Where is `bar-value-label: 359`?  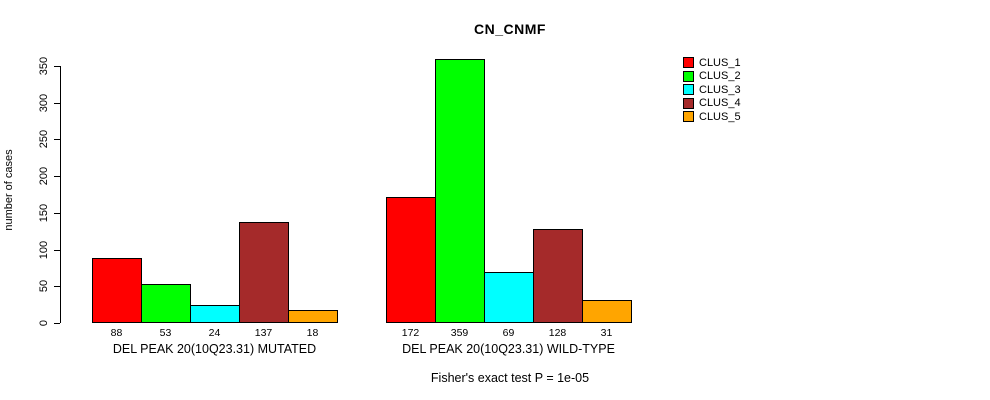
bar-value-label: 359 is located at coordinates (459, 333).